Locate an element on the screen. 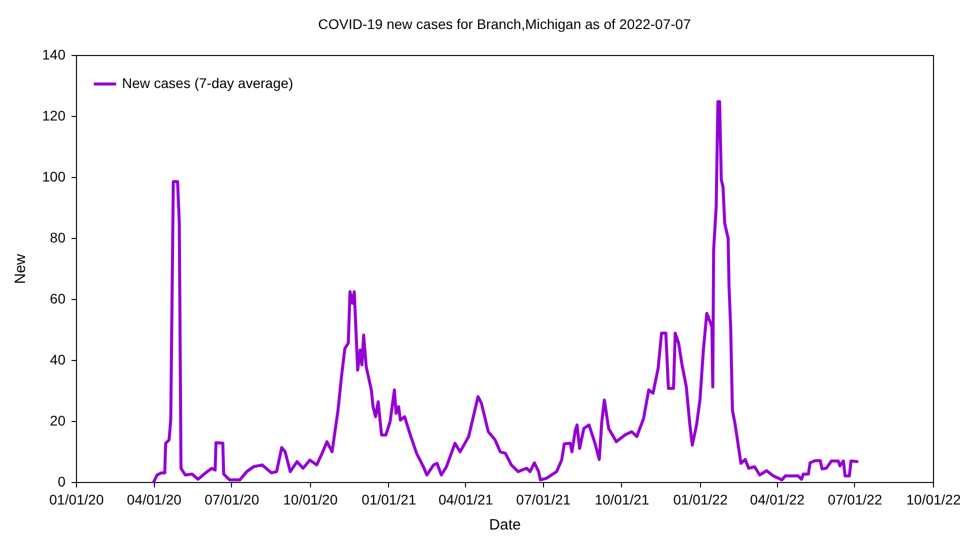 The width and height of the screenshot is (960, 540). y-tick-label: 20 is located at coordinates (58, 420).